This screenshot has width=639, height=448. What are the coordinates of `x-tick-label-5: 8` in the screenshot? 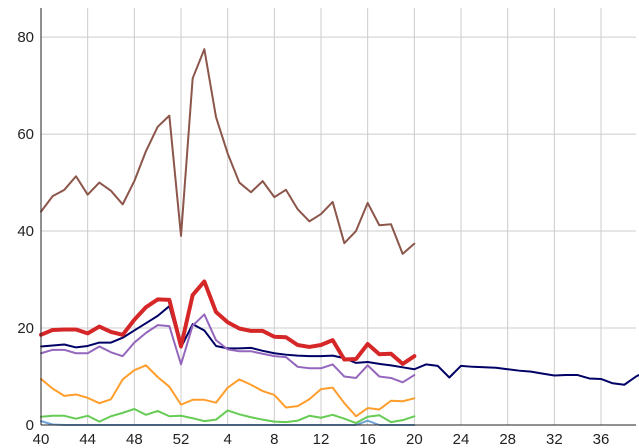 It's located at (274, 439).